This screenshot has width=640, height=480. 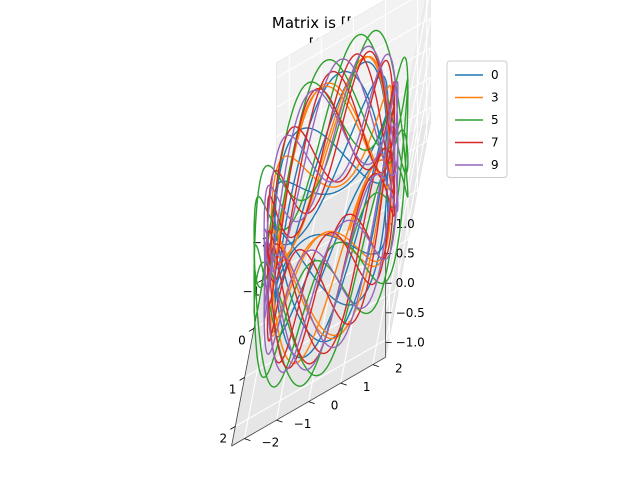 What do you see at coordinates (405, 254) in the screenshot?
I see `z-tick-label: 0.5` at bounding box center [405, 254].